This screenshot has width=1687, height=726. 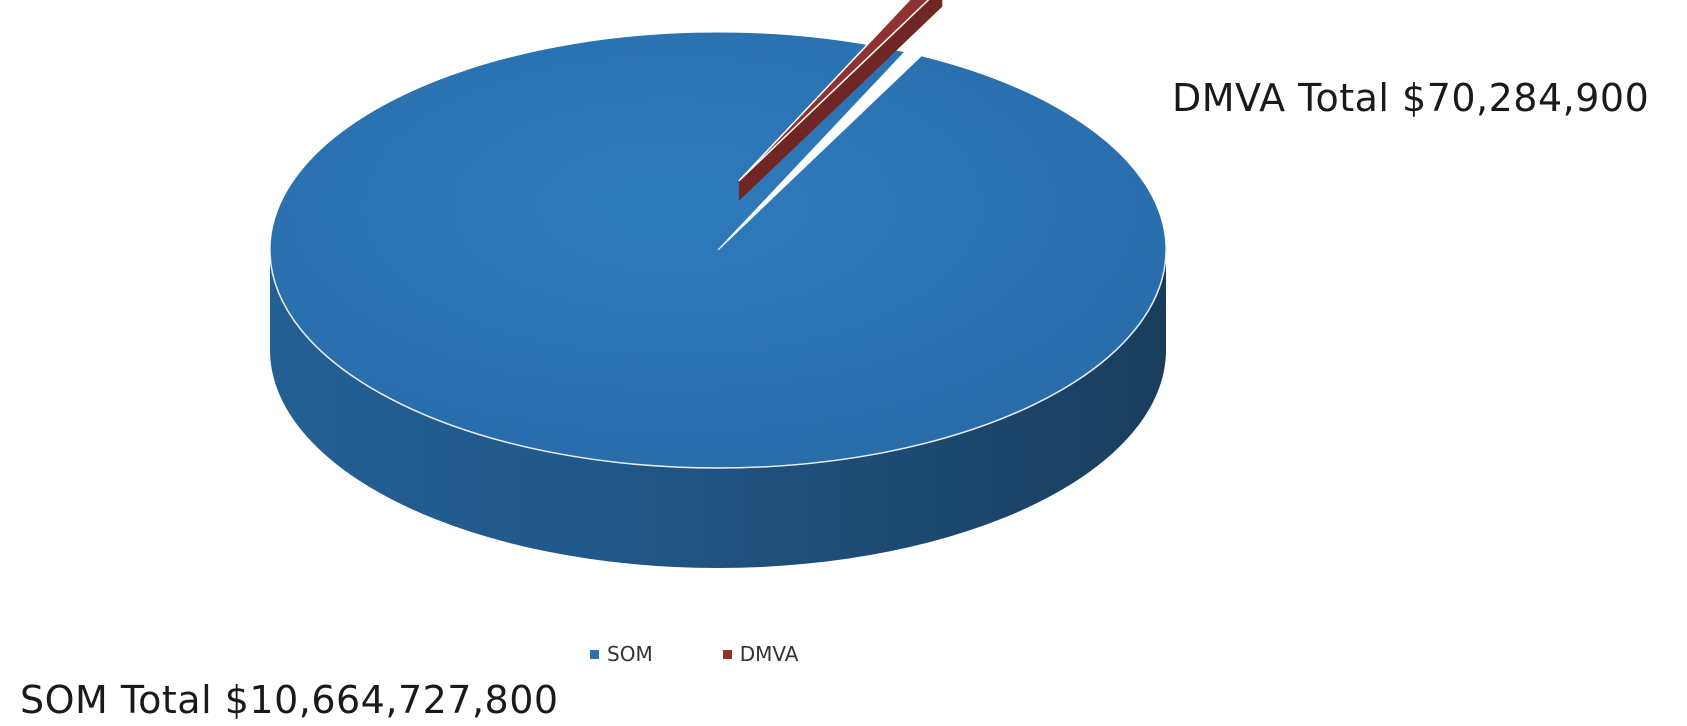 I want to click on legend-swatch-som, so click(x=594, y=654).